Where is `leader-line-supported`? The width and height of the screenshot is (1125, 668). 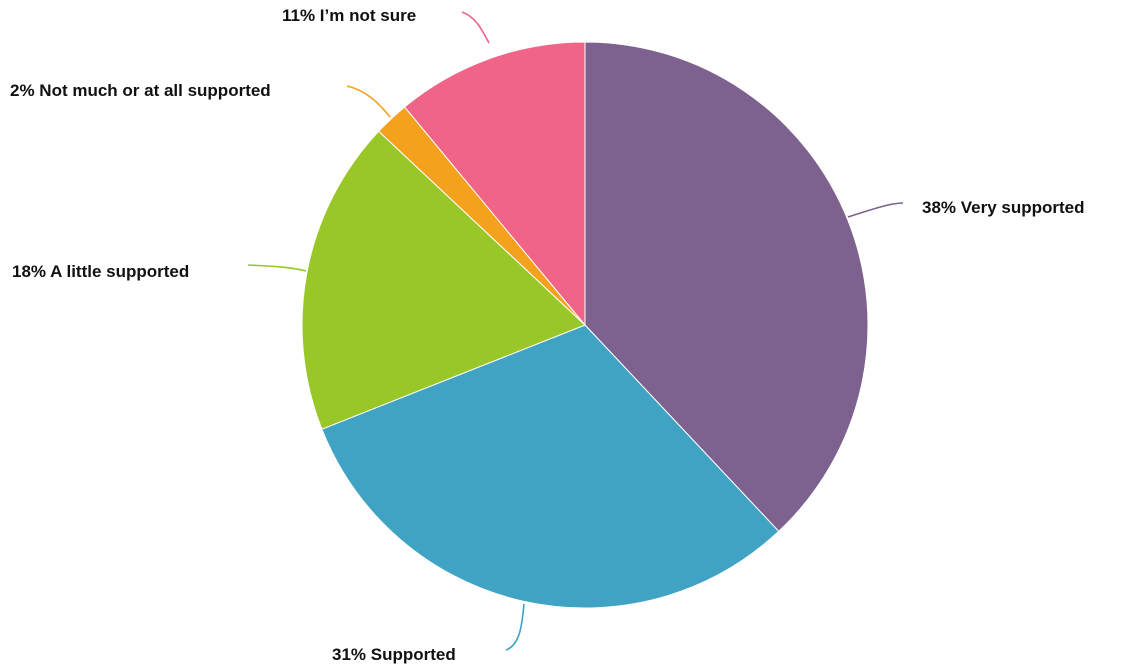
leader-line-supported is located at coordinates (515, 627).